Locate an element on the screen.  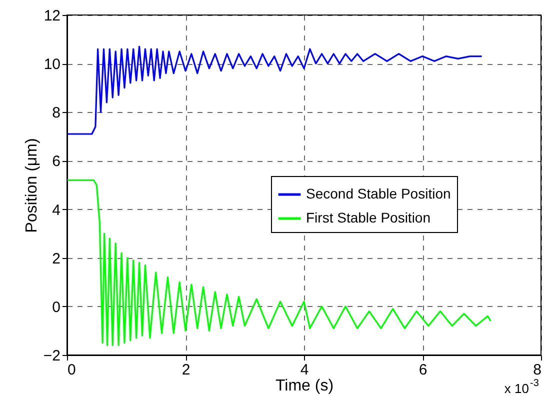
x-tick-label: 0 is located at coordinates (72, 370).